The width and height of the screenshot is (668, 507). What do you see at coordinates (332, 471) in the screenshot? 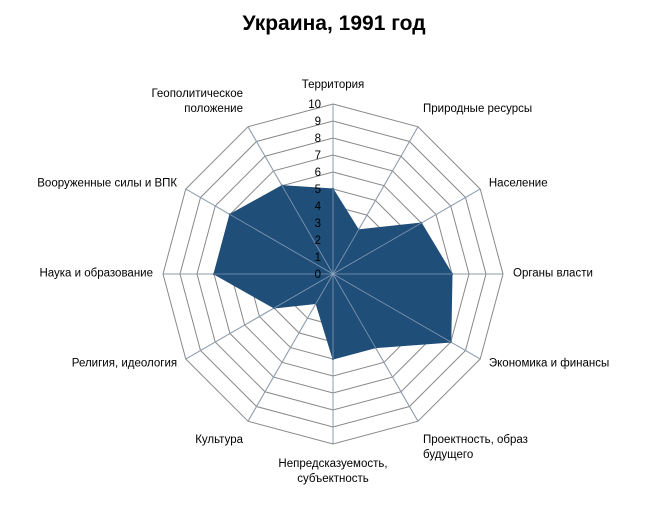
I see `axis-label-7: Непредсказуемость, субъектность` at bounding box center [332, 471].